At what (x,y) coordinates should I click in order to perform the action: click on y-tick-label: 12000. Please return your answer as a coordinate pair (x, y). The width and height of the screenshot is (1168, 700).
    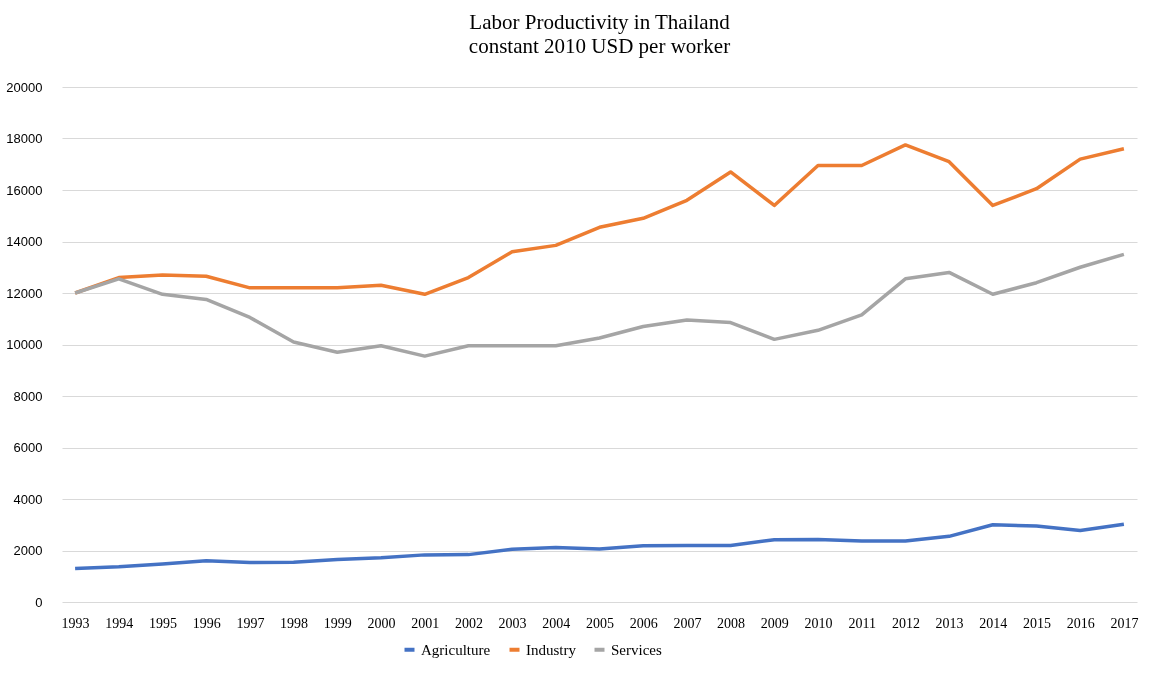
    Looking at the image, I should click on (24, 293).